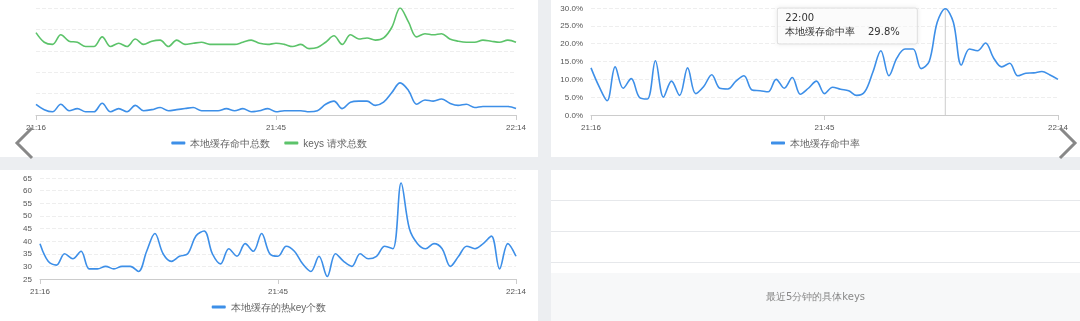 Image resolution: width=1080 pixels, height=321 pixels. Describe the element at coordinates (28, 203) in the screenshot. I see `y-tick-label: 55` at that location.